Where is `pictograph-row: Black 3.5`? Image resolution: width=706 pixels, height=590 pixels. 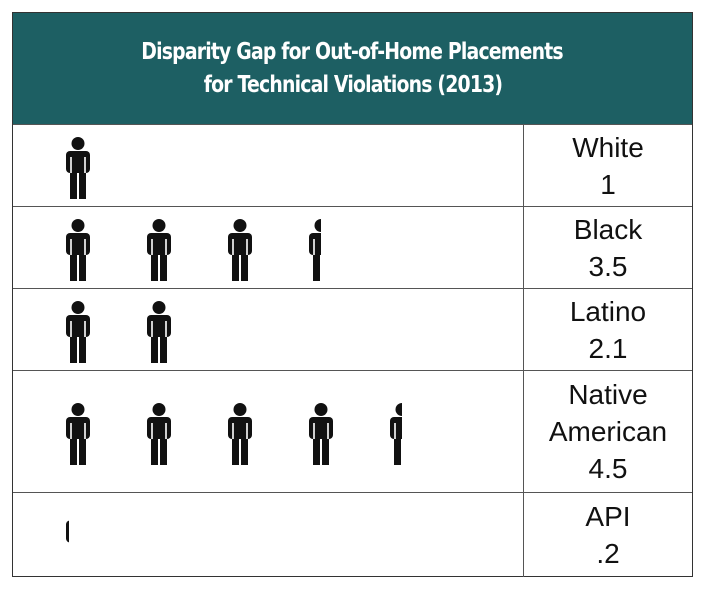 pictograph-row: Black 3.5 is located at coordinates (352, 247).